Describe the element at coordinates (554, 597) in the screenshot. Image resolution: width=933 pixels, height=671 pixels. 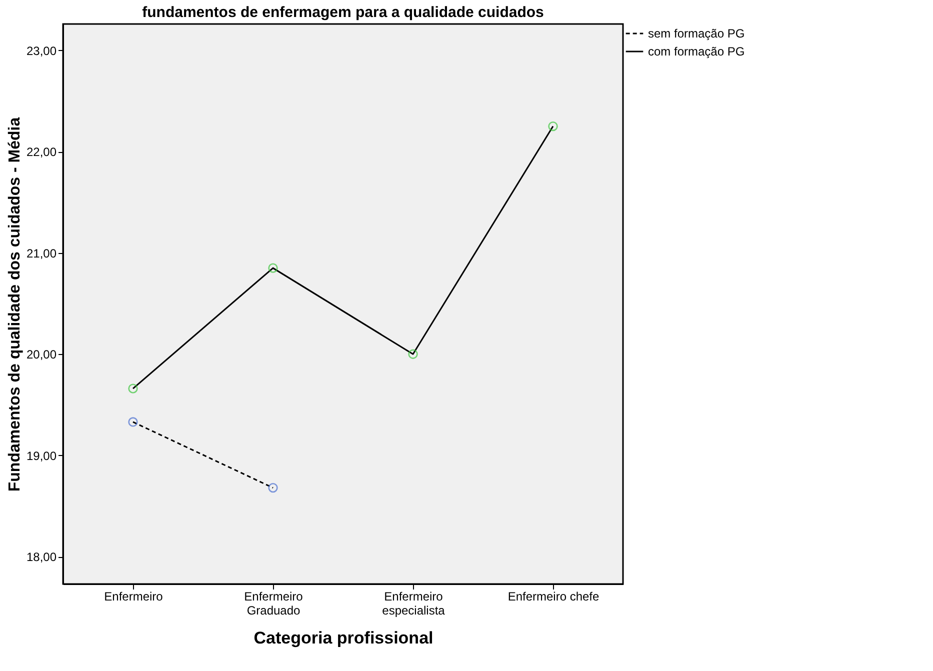
I see `x-tick-label: Enfermeiro chefe` at that location.